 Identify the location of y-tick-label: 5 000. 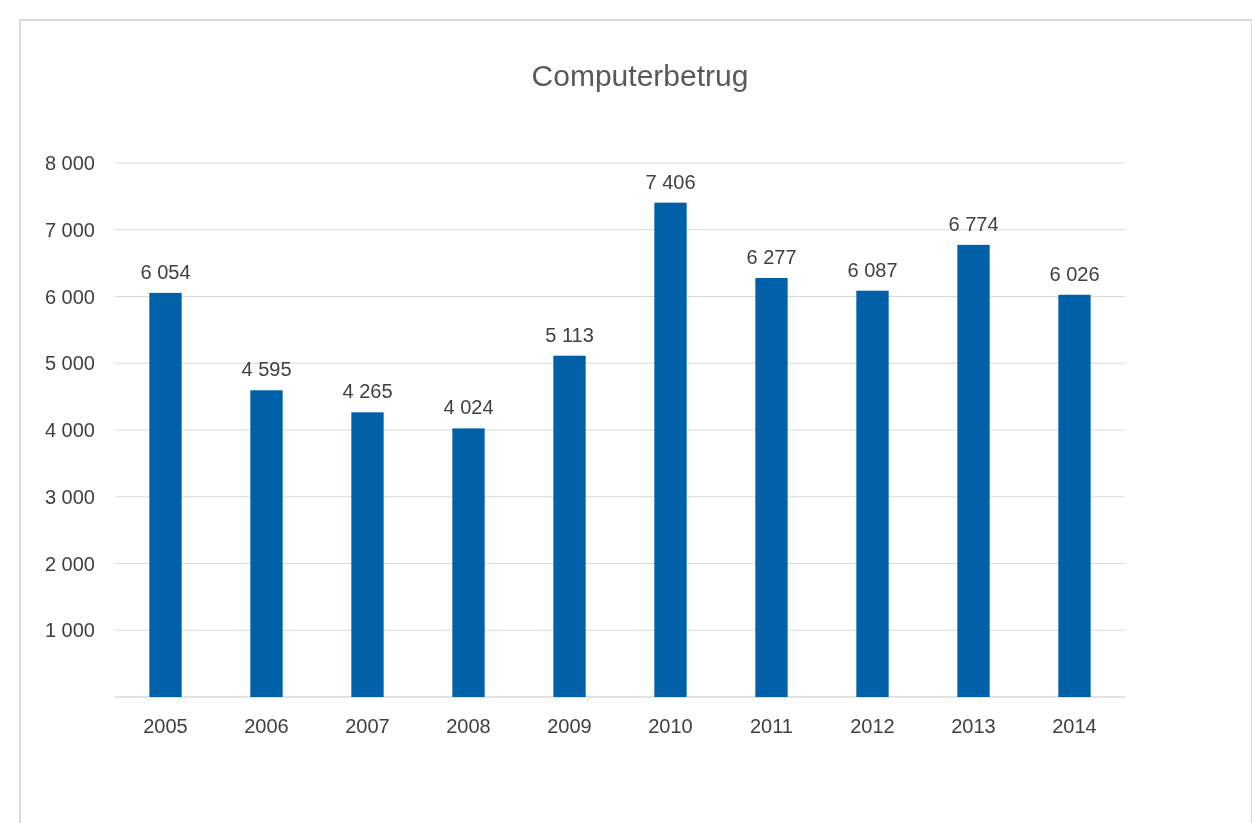
(69, 363).